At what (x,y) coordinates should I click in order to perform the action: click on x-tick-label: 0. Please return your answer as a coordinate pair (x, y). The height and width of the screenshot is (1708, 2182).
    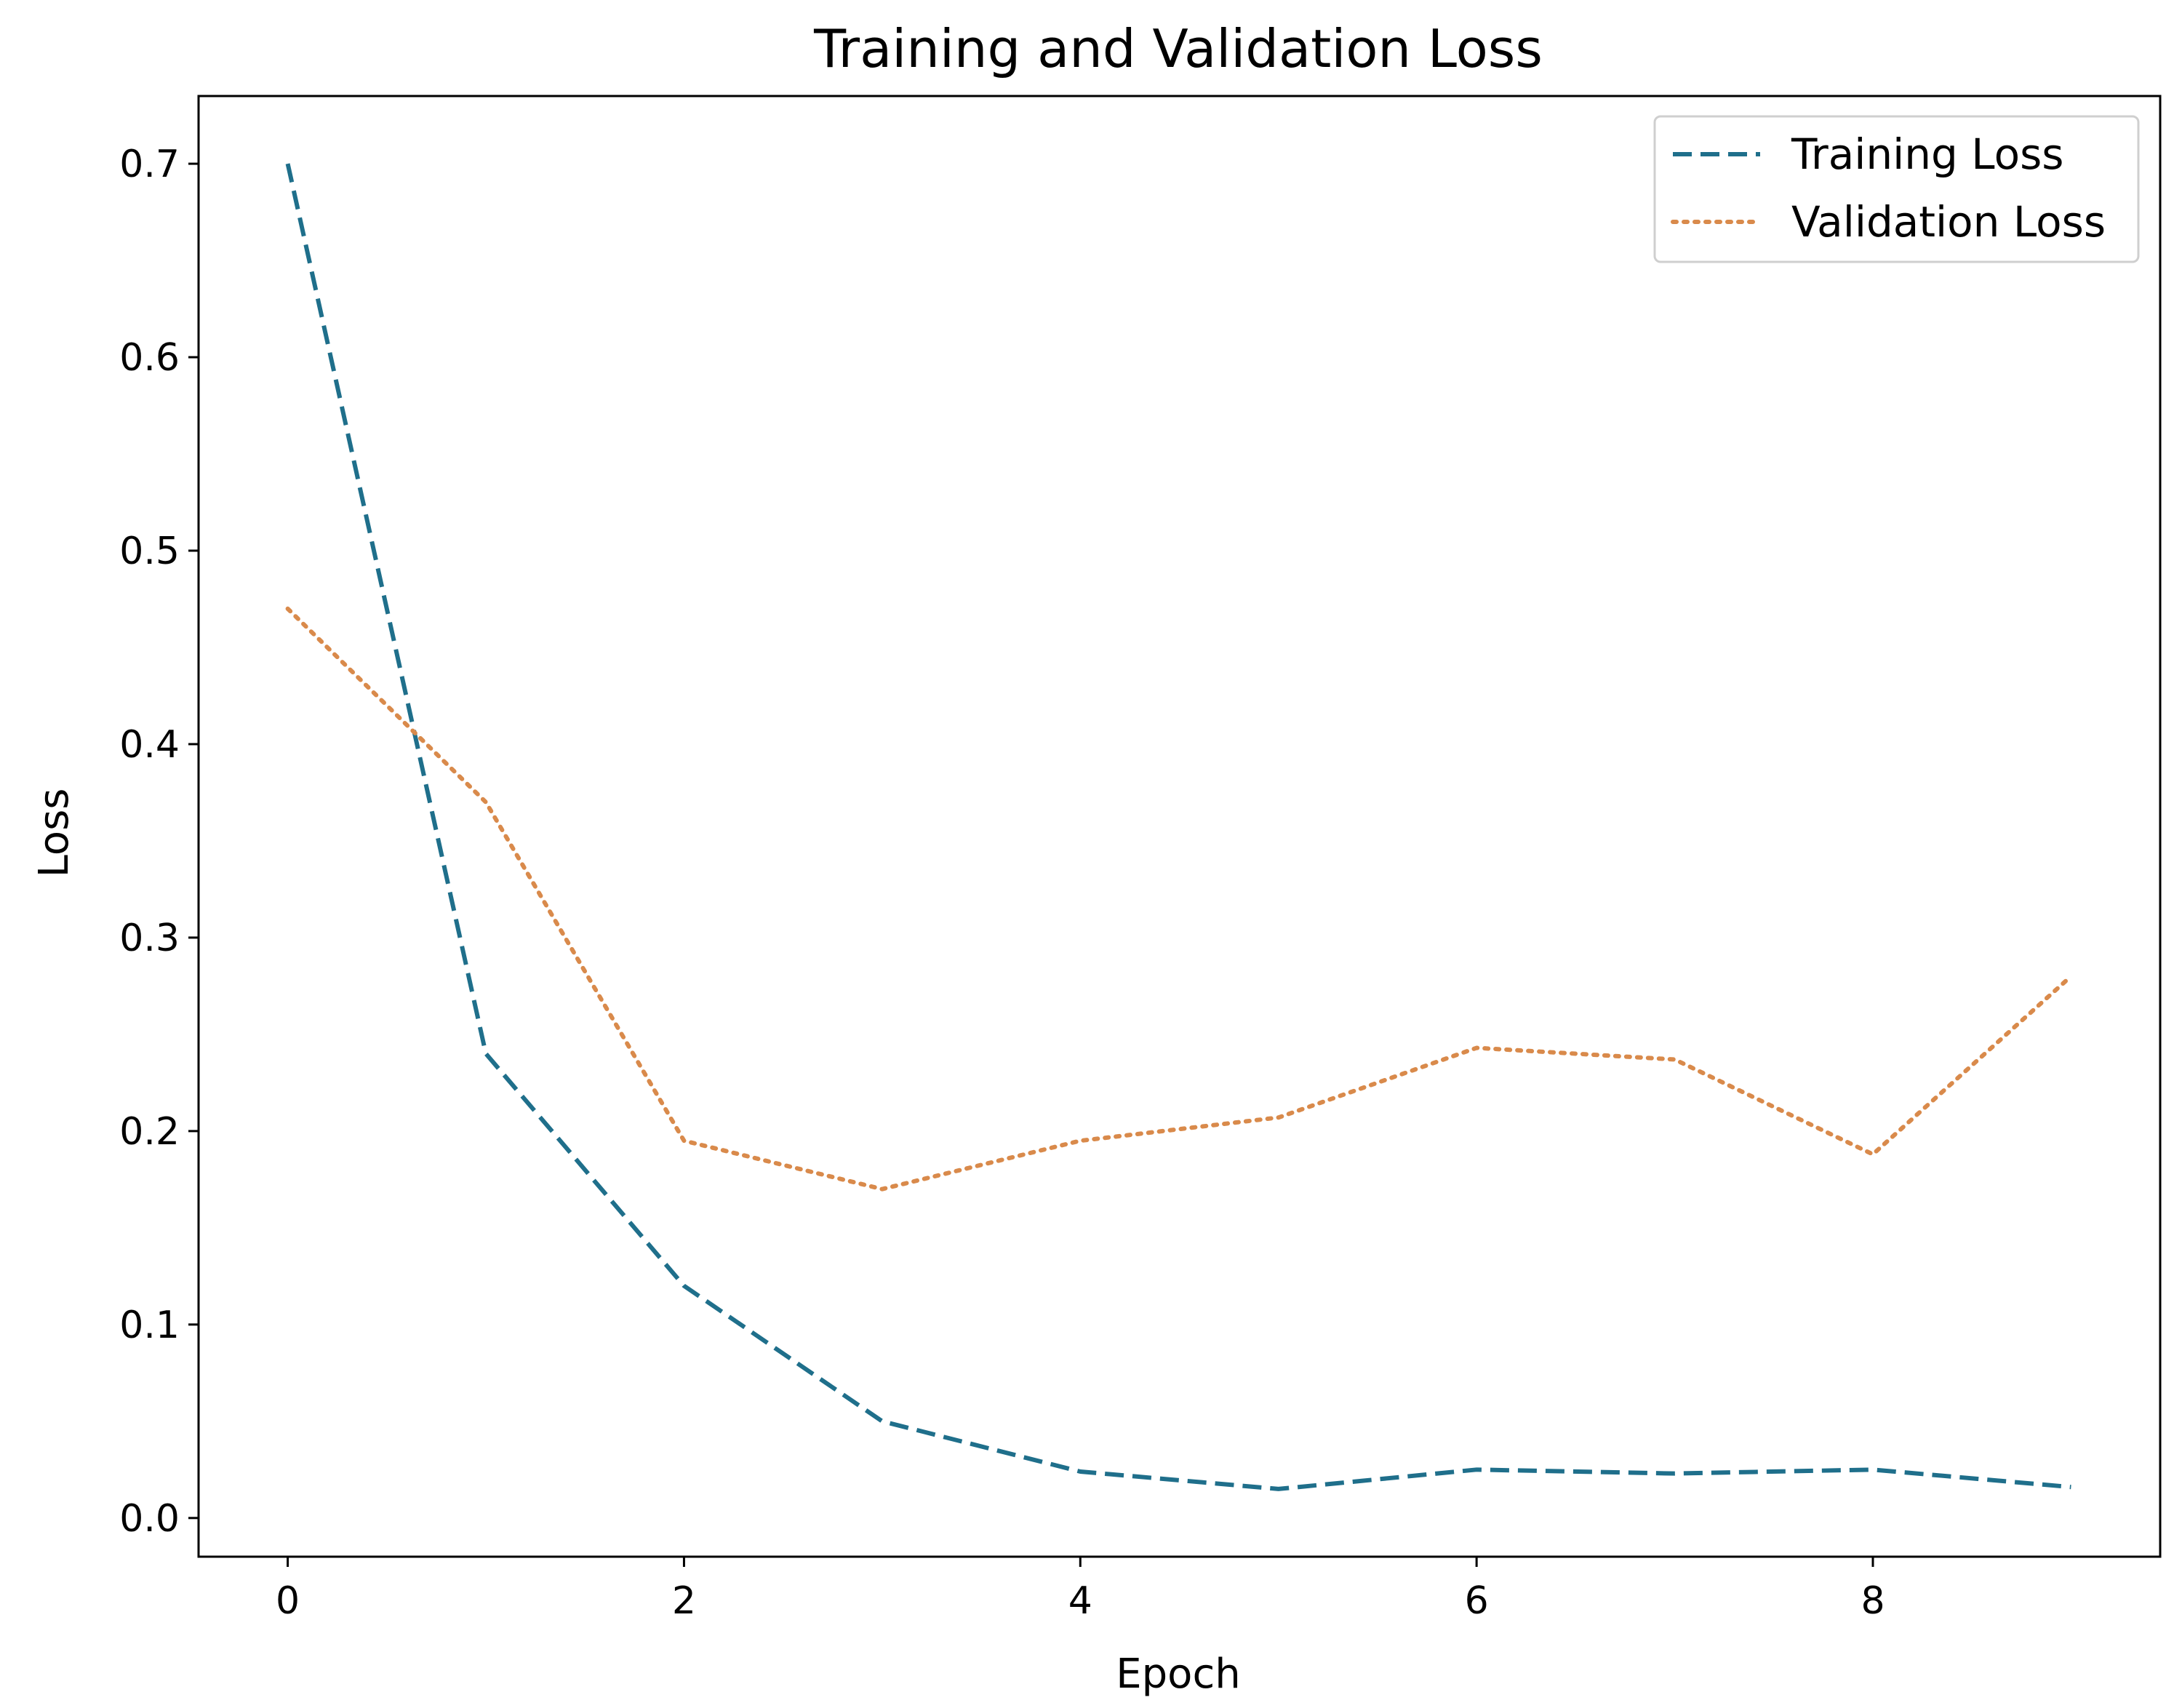
    Looking at the image, I should click on (288, 1601).